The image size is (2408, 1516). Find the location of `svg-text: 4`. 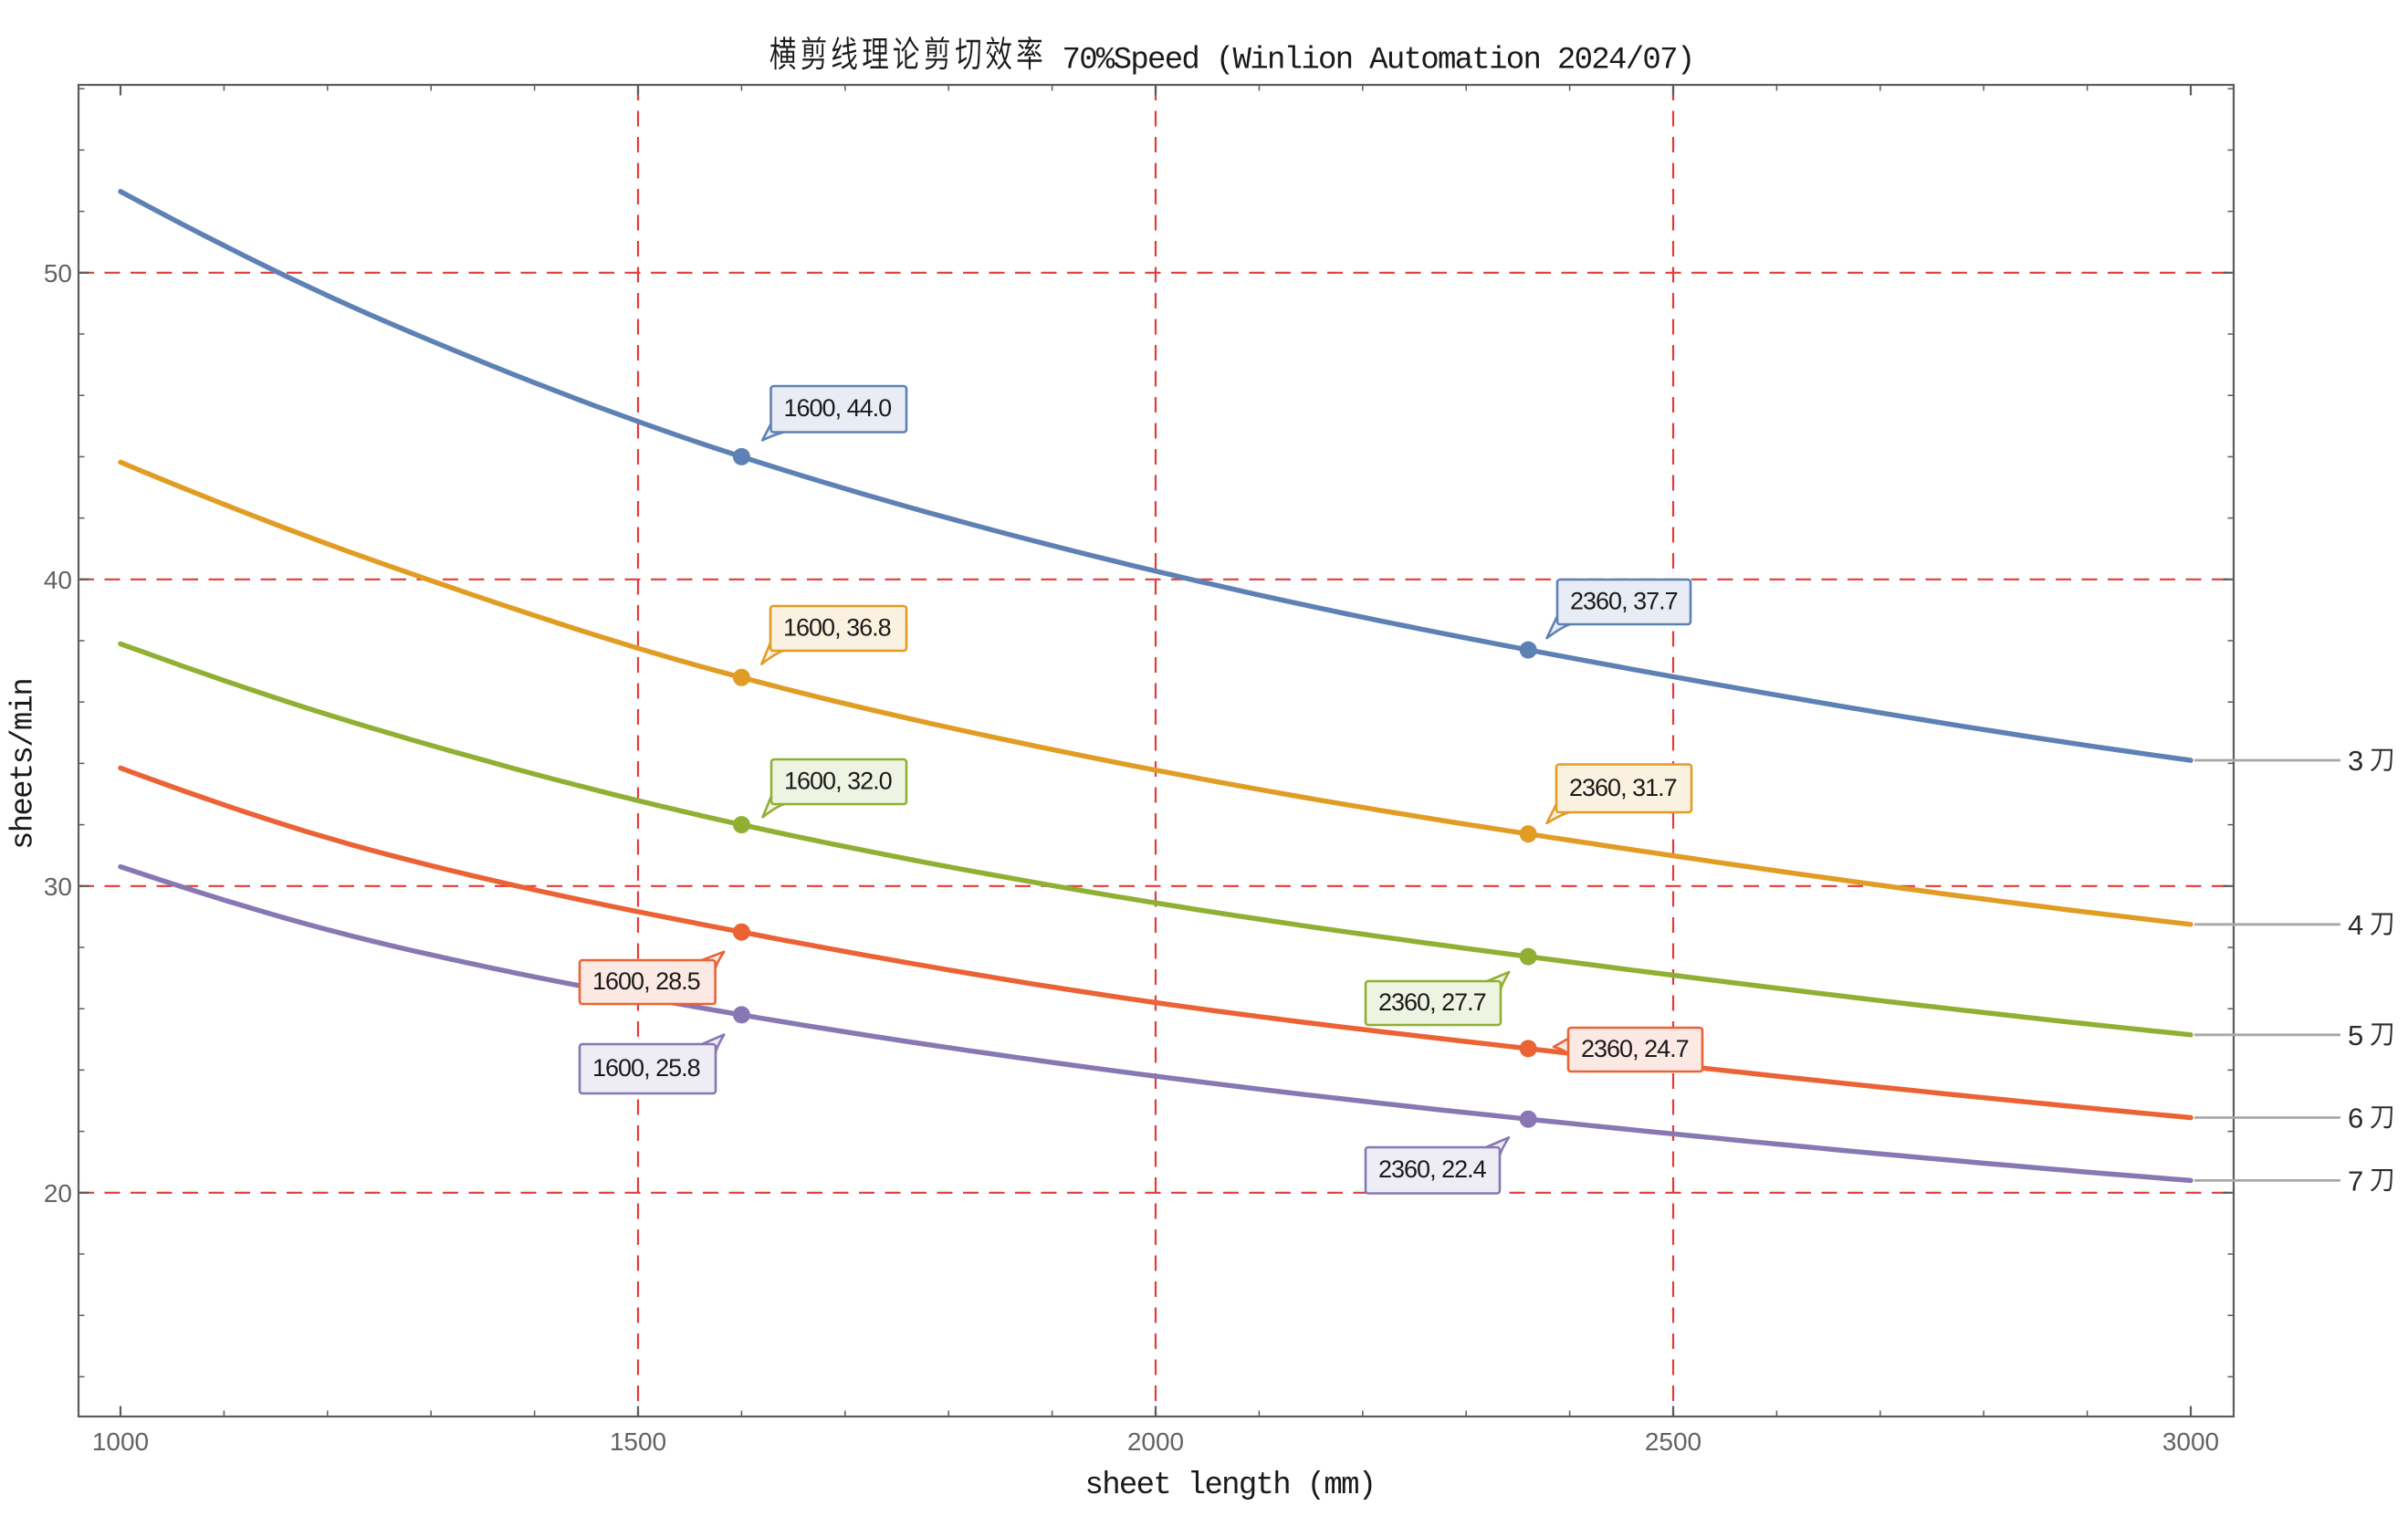

svg-text: 4 is located at coordinates (2355, 925).